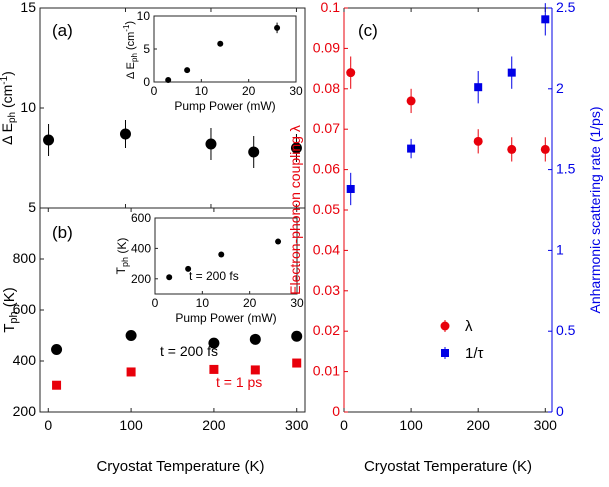 This screenshot has height=487, width=609. What do you see at coordinates (141, 279) in the screenshot?
I see `panel-b-inset-ytick-label: 200` at bounding box center [141, 279].